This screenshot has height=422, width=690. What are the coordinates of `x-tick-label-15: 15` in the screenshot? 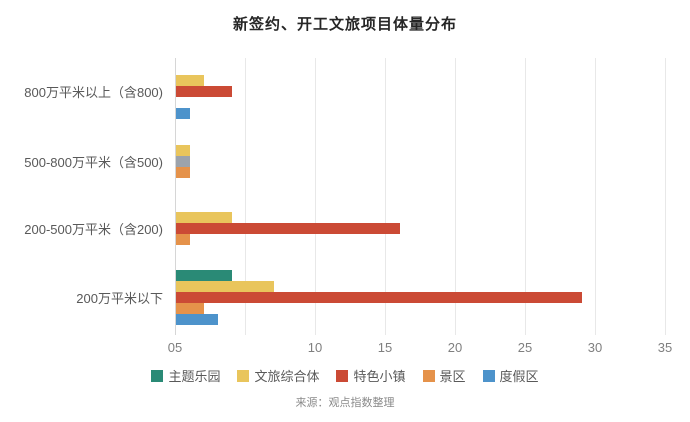 It's located at (385, 347).